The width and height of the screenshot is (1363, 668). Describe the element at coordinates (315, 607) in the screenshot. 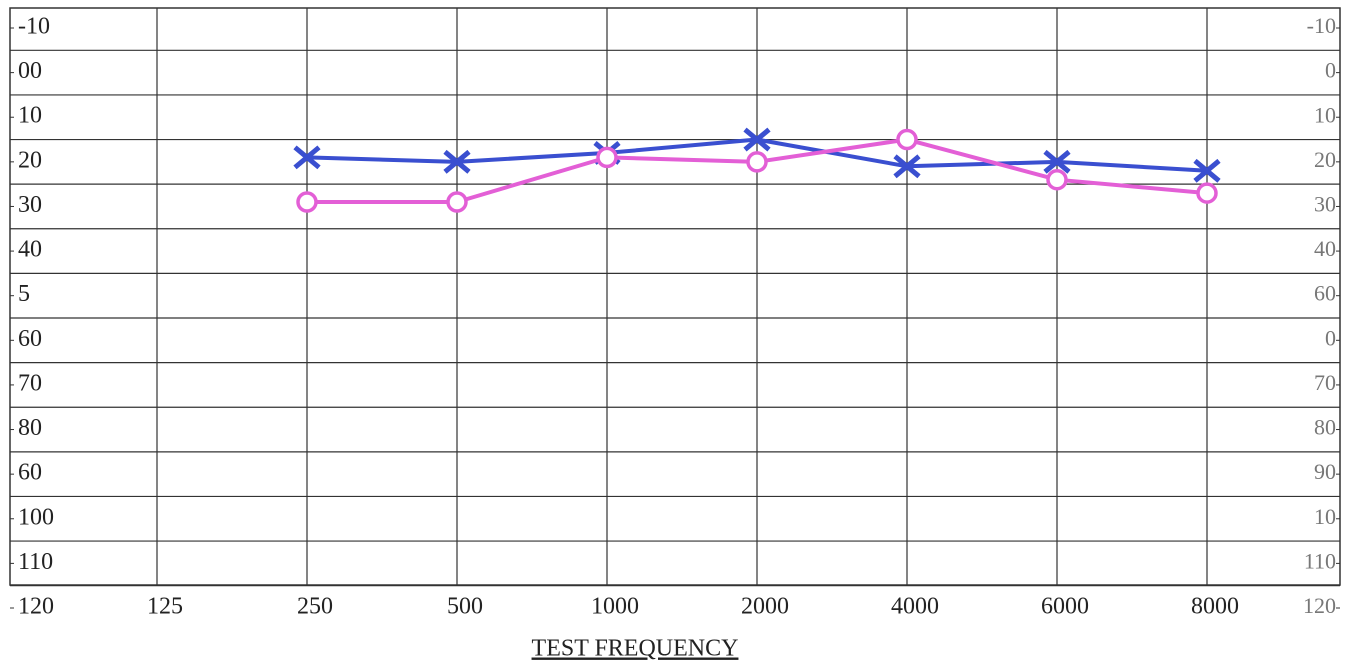

I see `x-tick-label: 250` at that location.